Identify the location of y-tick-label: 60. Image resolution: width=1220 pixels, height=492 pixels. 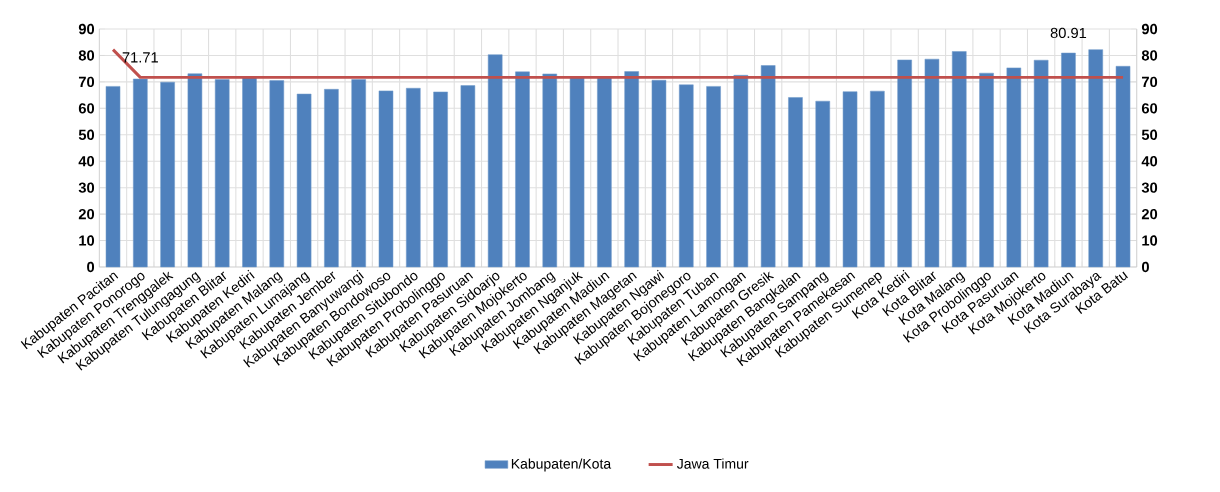
(1149, 108).